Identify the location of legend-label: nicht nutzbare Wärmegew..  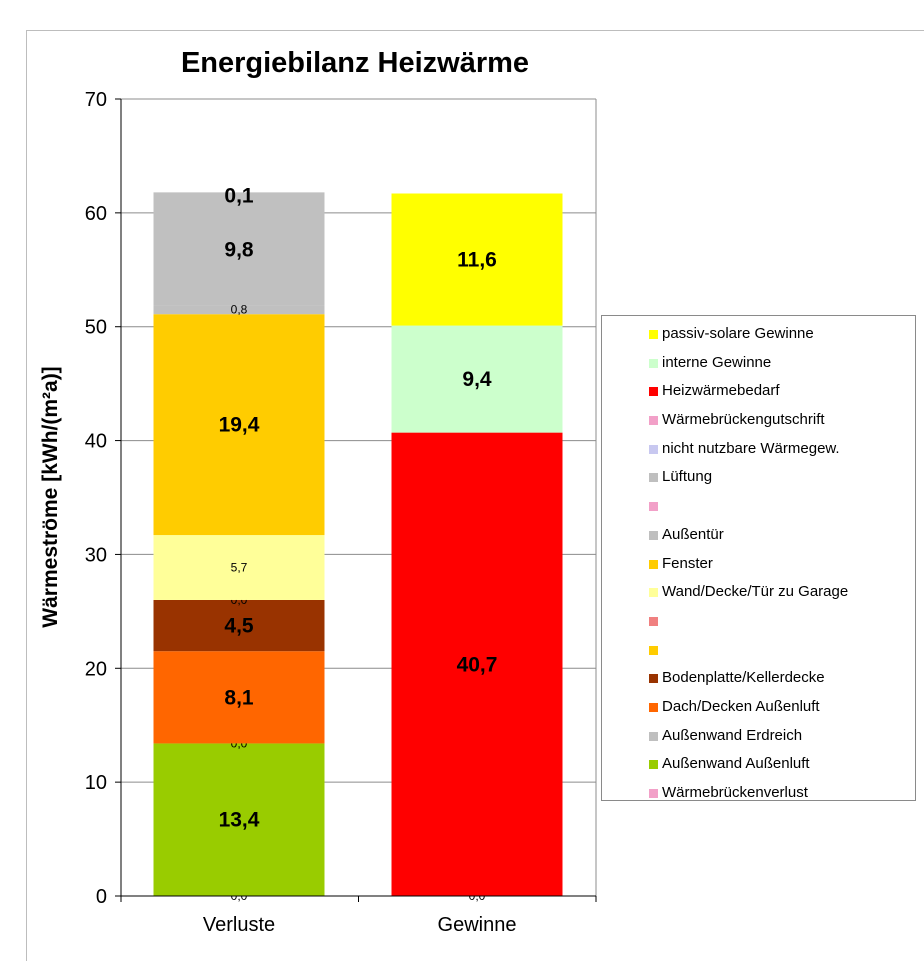
(751, 448).